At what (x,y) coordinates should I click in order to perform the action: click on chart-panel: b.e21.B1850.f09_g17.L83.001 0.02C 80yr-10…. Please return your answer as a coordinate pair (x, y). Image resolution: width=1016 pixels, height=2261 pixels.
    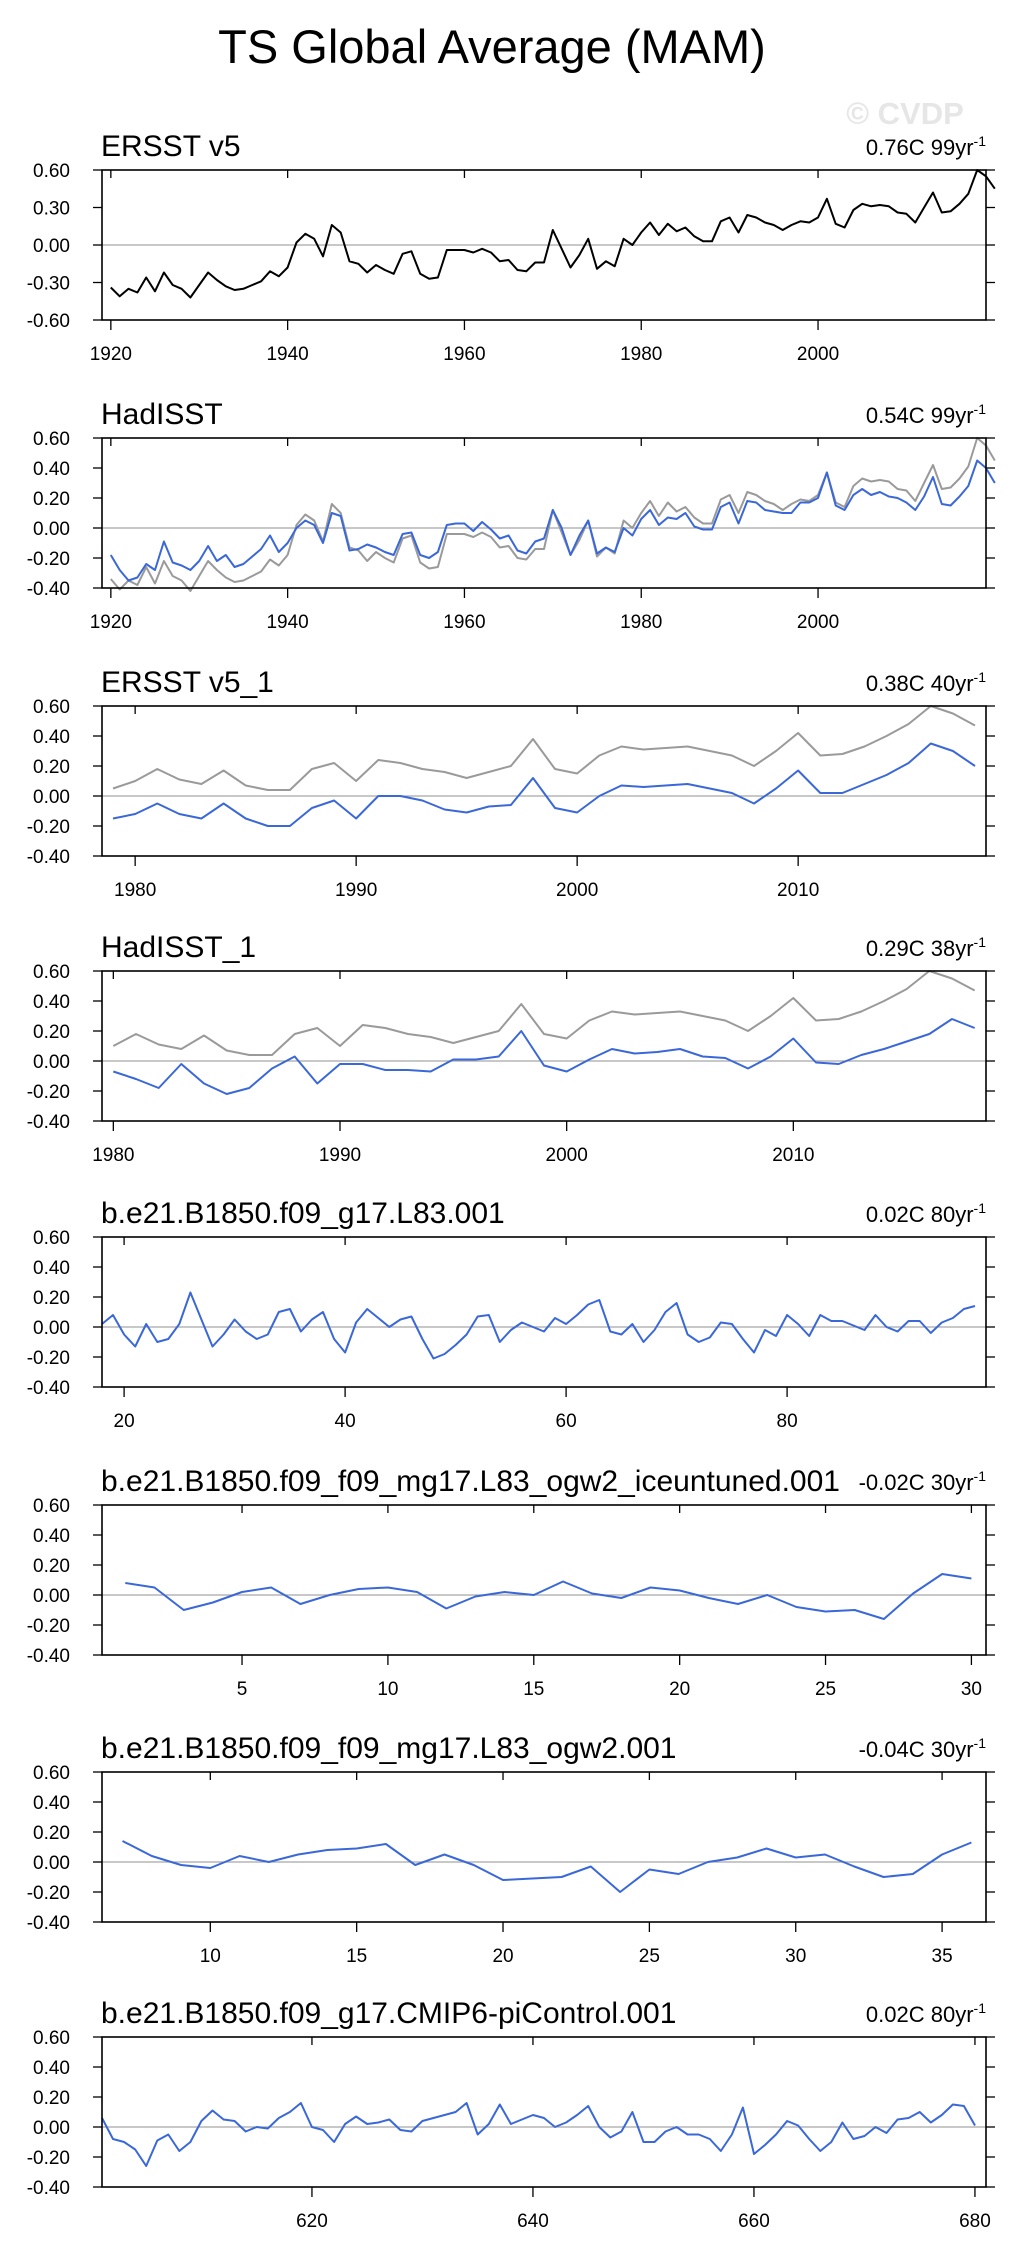
    Looking at the image, I should click on (511, 1314).